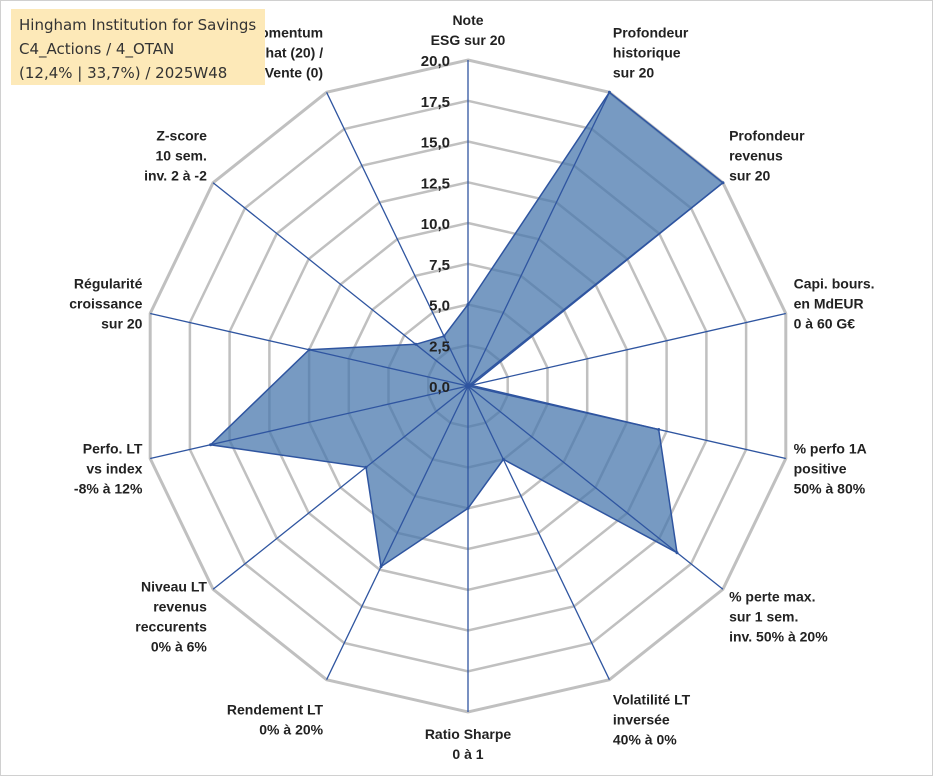 The width and height of the screenshot is (933, 776). What do you see at coordinates (97, 49) in the screenshot?
I see `title-line-2: C4_Actions / 4_OTAN` at bounding box center [97, 49].